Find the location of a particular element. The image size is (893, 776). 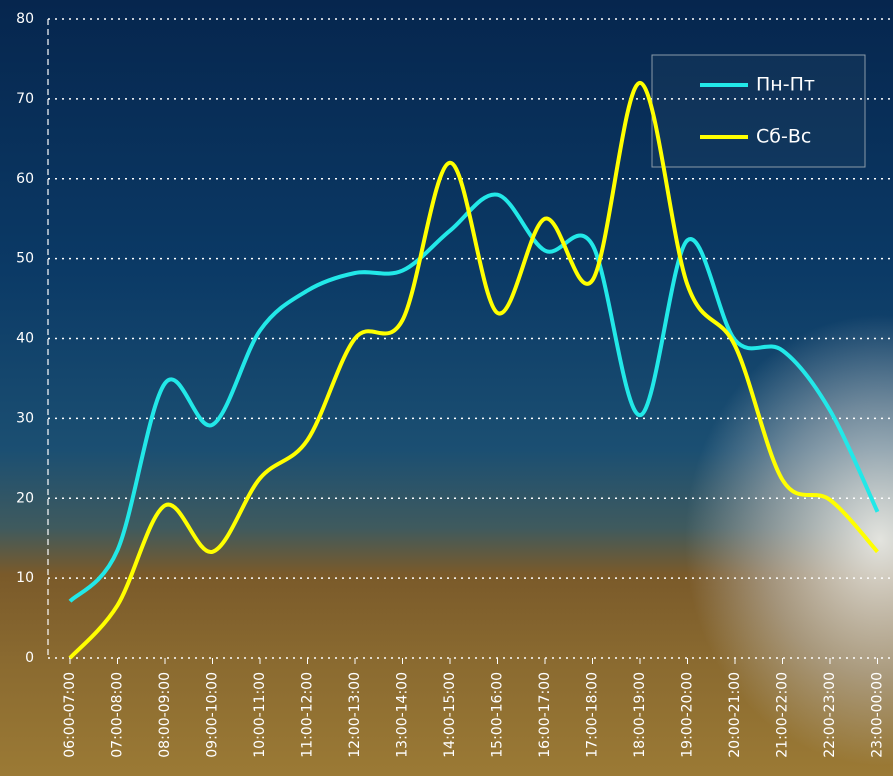

y-tick-label: 70 is located at coordinates (25, 99).